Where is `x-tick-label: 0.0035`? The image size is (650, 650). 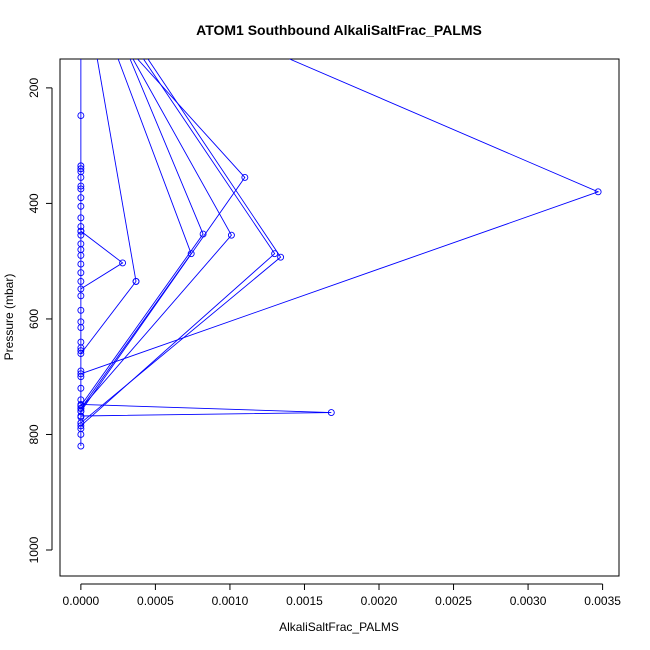
x-tick-label: 0.0035 is located at coordinates (602, 601).